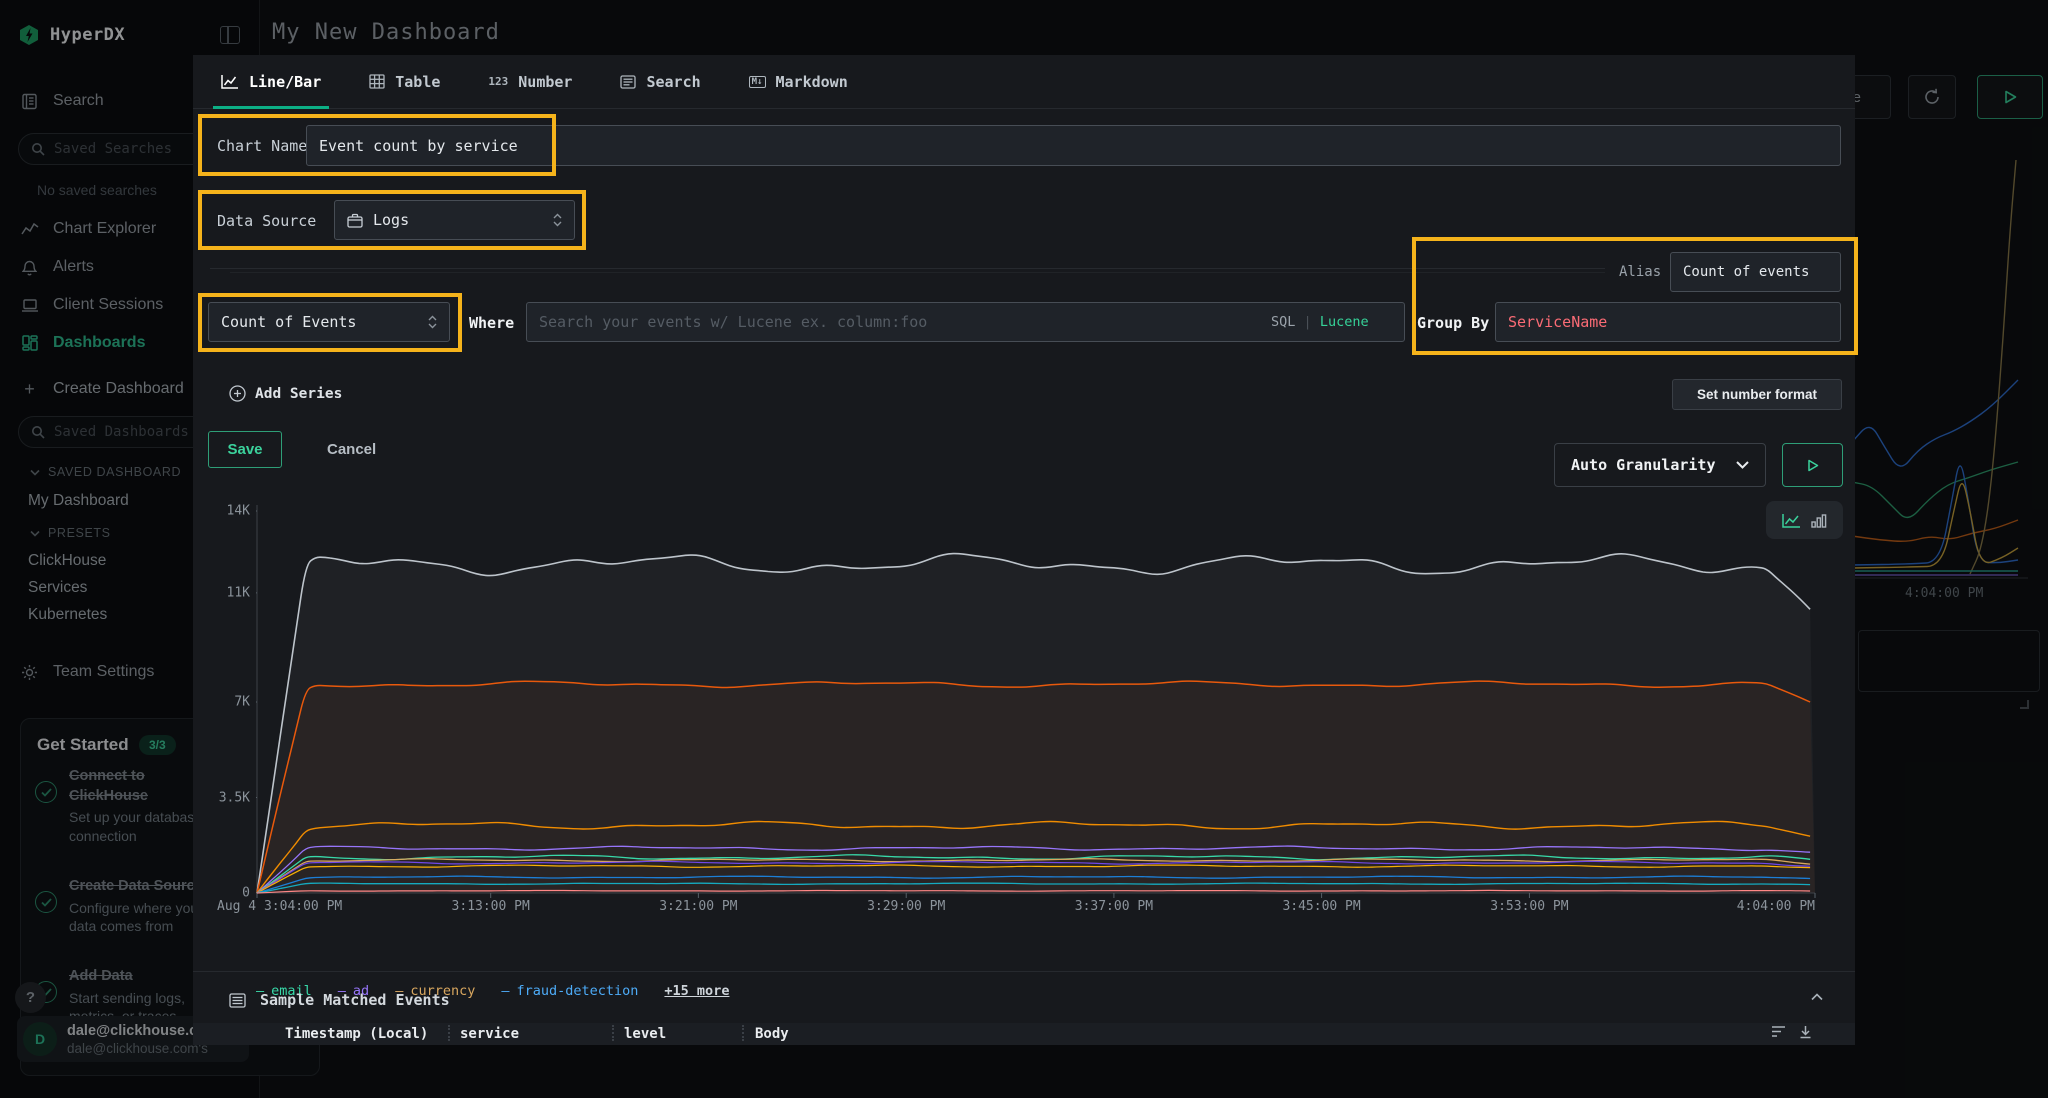 The height and width of the screenshot is (1098, 2048). I want to click on sidebar-item-search: Search, so click(130, 101).